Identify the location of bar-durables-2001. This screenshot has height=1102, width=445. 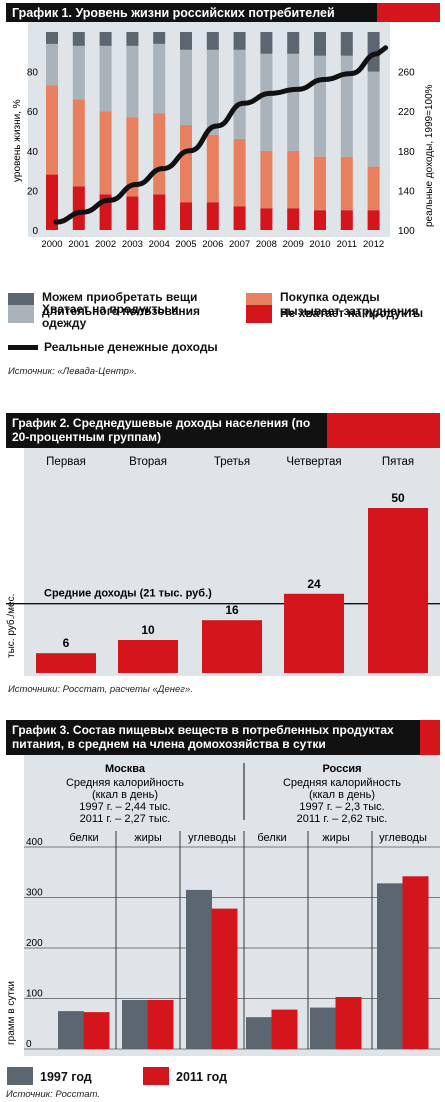
(78, 39).